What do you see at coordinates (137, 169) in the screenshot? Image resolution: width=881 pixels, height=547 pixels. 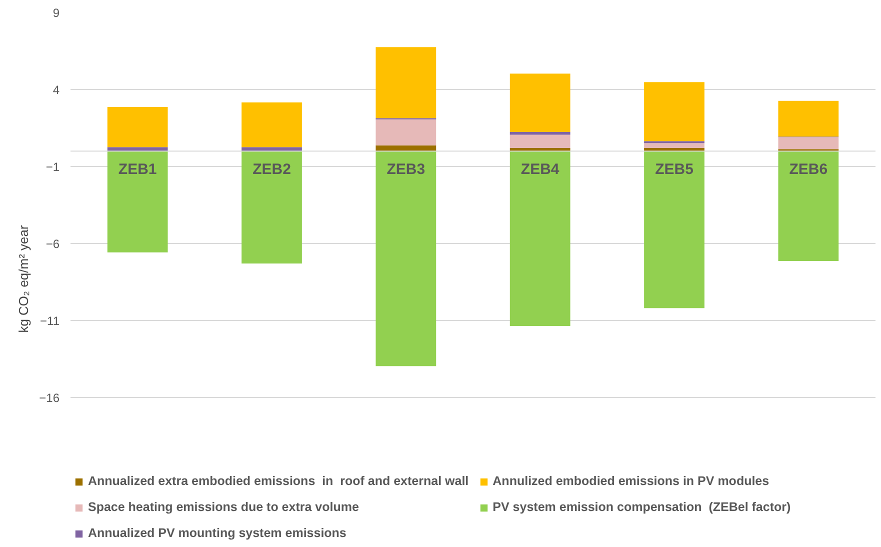 I see `x-tick-label: ZEB1` at bounding box center [137, 169].